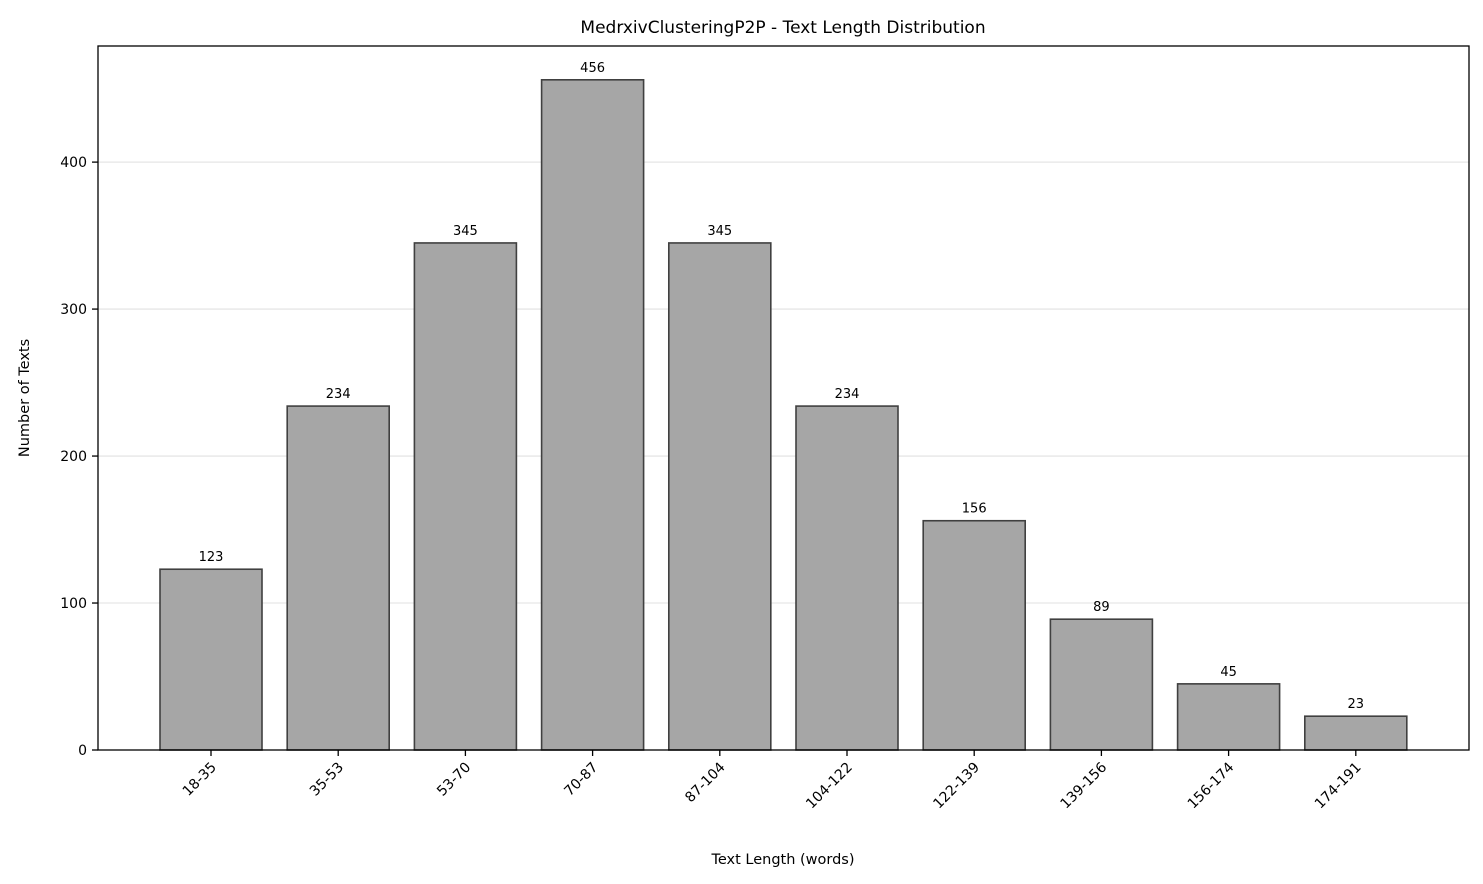  What do you see at coordinates (1356, 704) in the screenshot?
I see `bar-value-label: 23` at bounding box center [1356, 704].